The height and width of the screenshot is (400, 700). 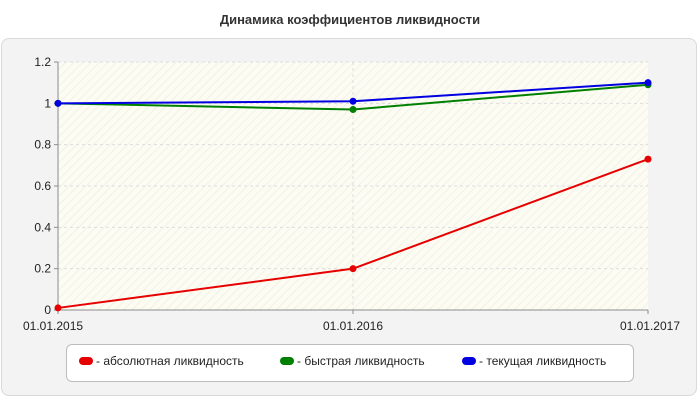 I want to click on y-tick-label: 1.2, so click(x=42, y=62).